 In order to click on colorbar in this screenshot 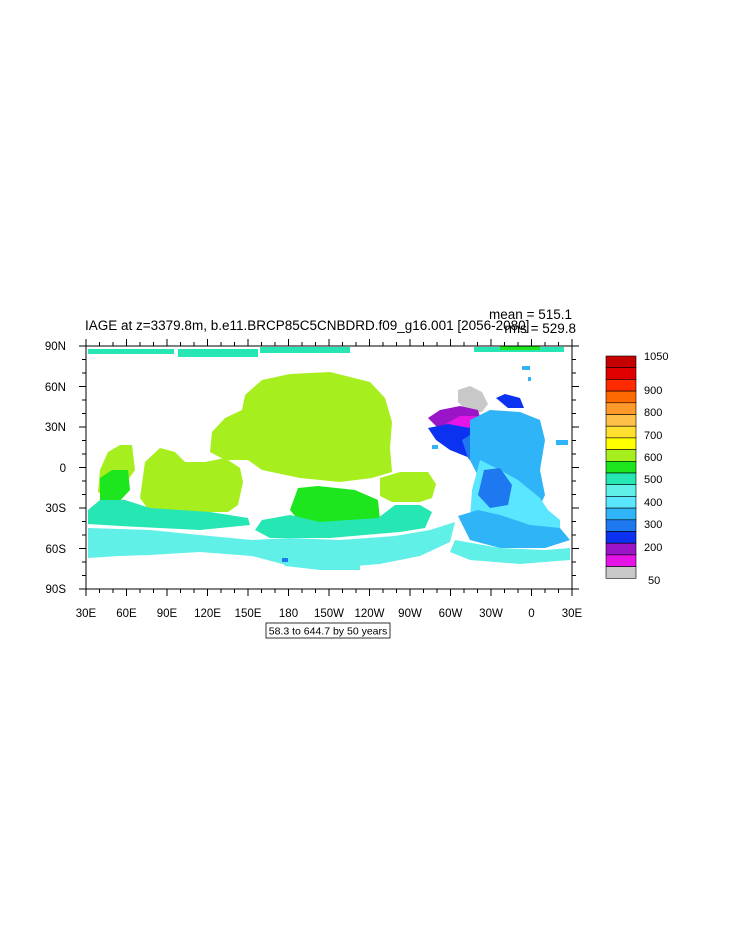, I will do `click(621, 467)`.